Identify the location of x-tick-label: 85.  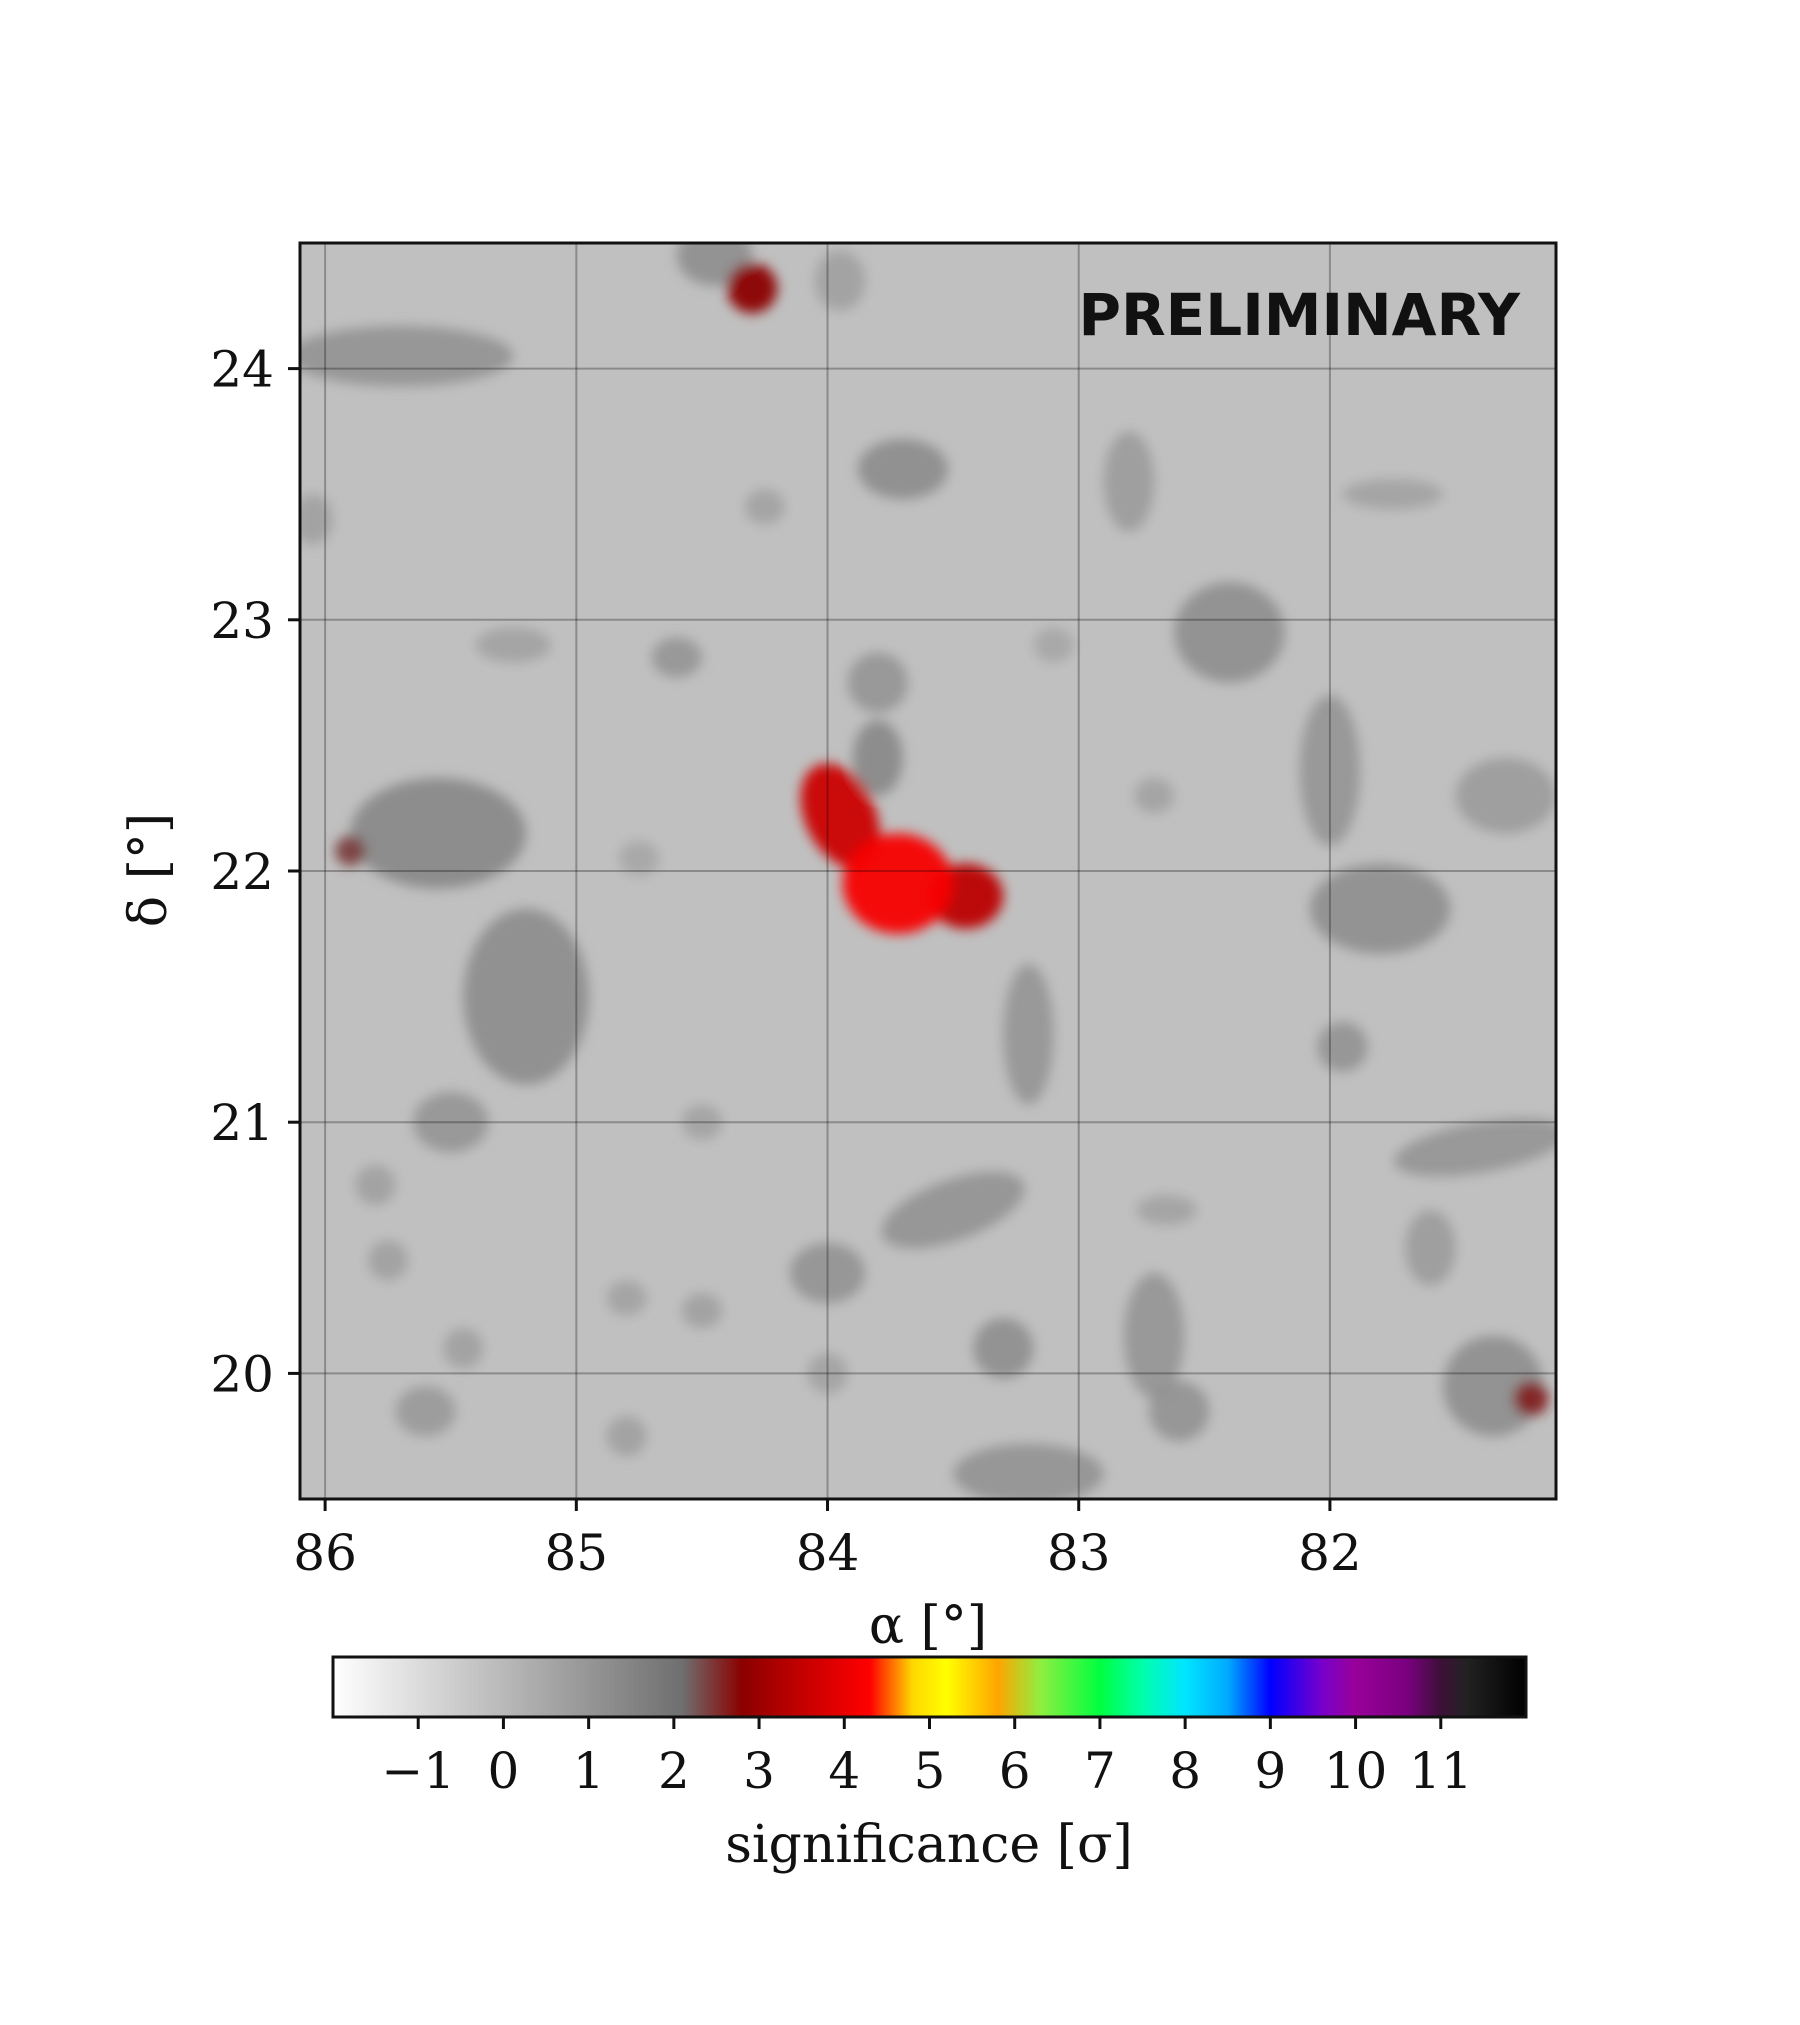
(577, 1553).